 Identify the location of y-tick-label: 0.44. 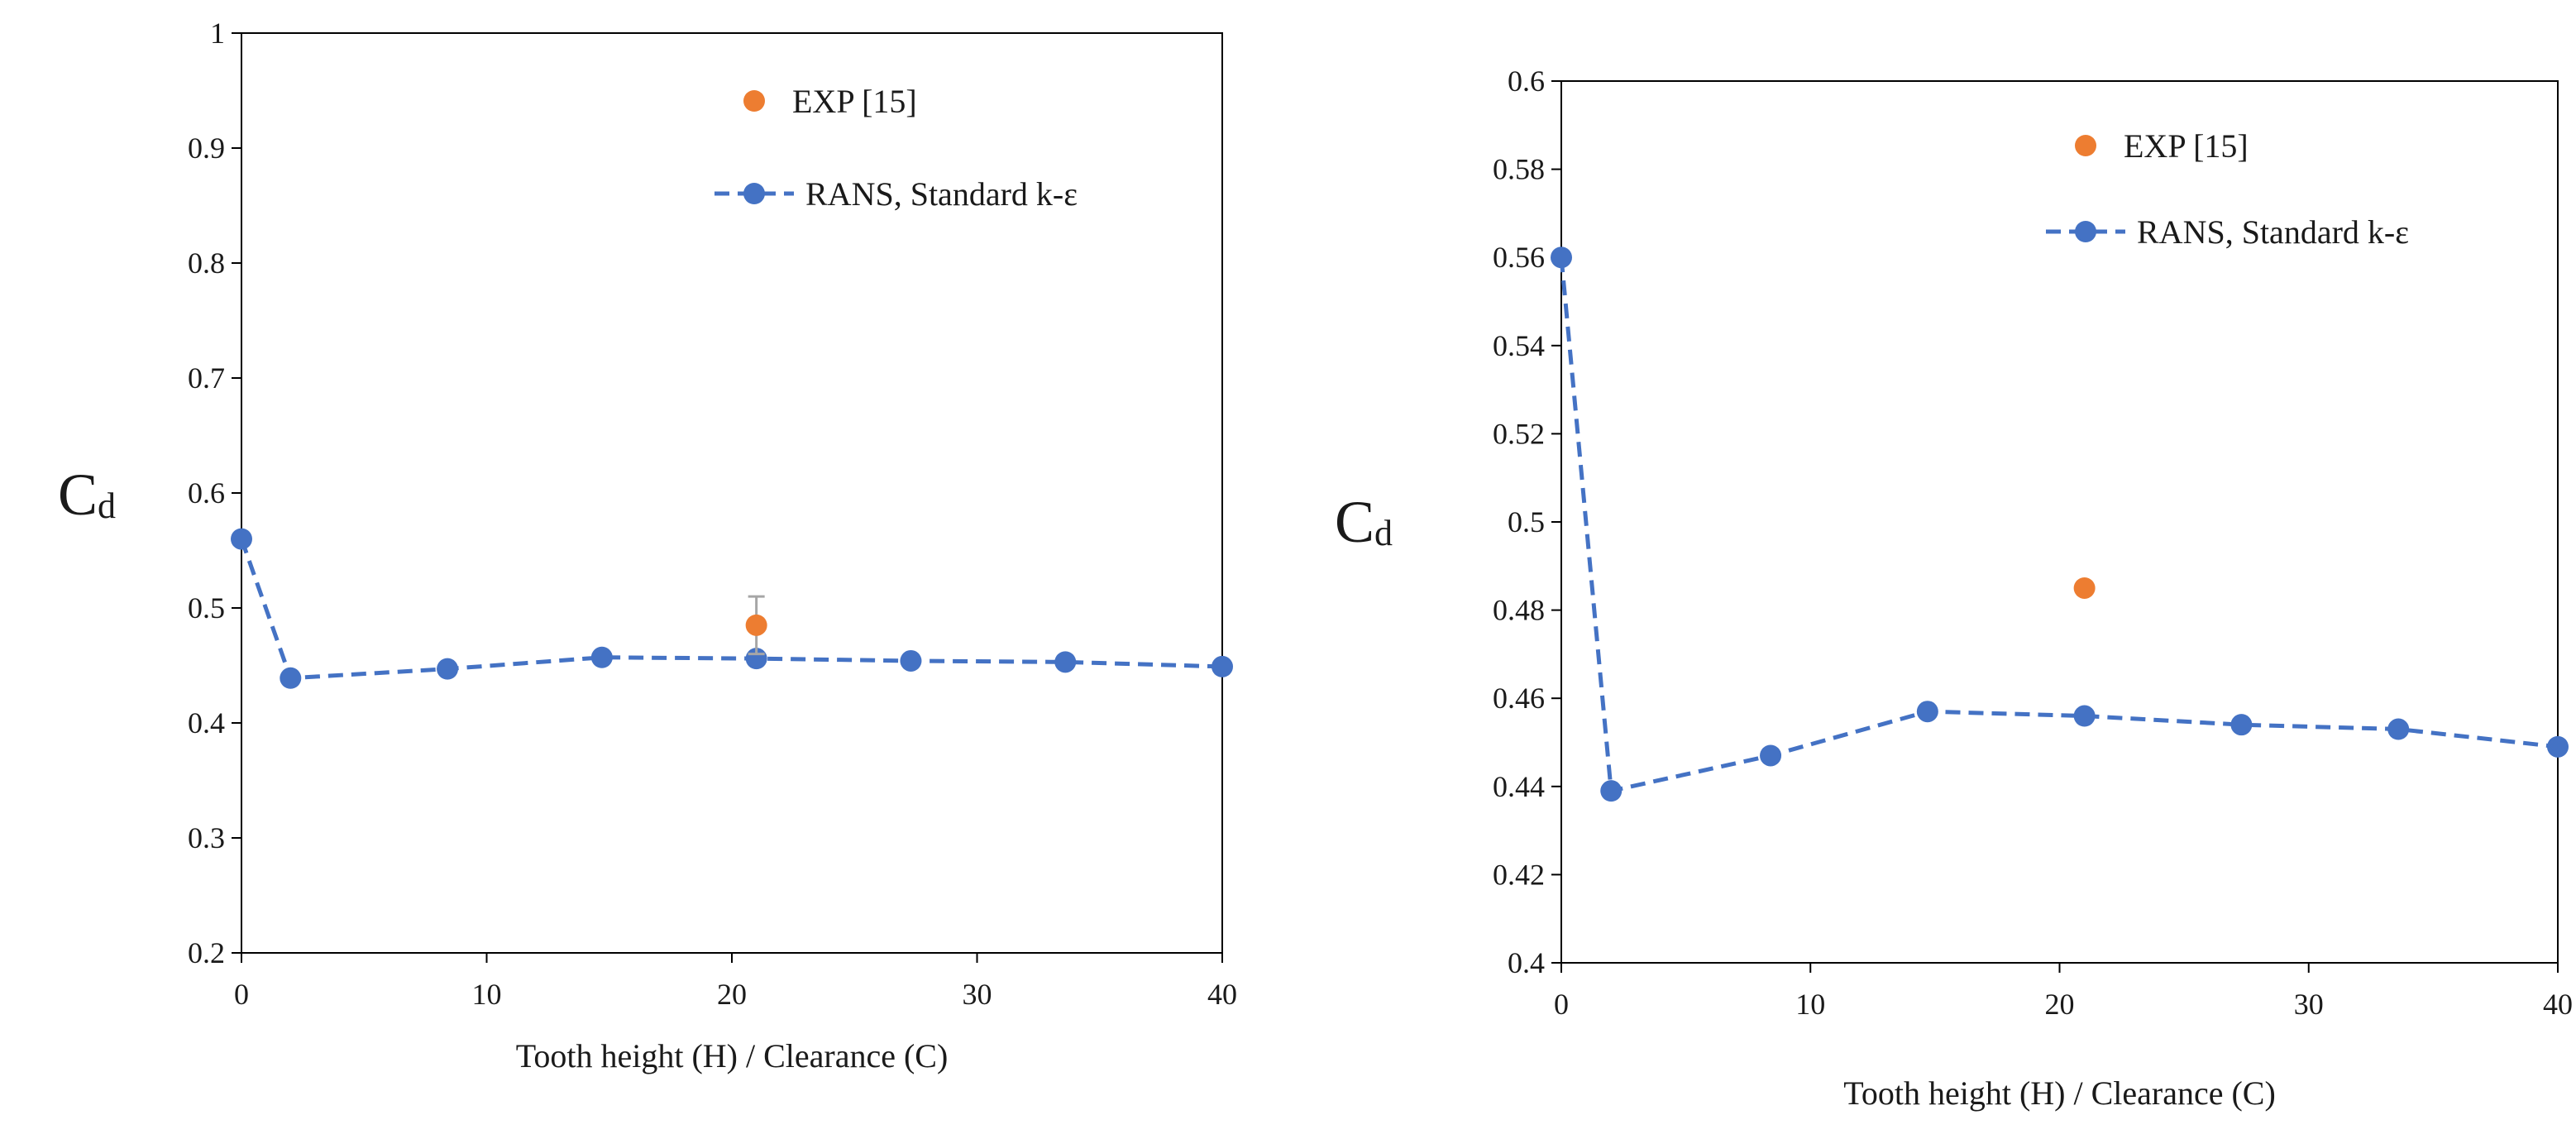
(1519, 786).